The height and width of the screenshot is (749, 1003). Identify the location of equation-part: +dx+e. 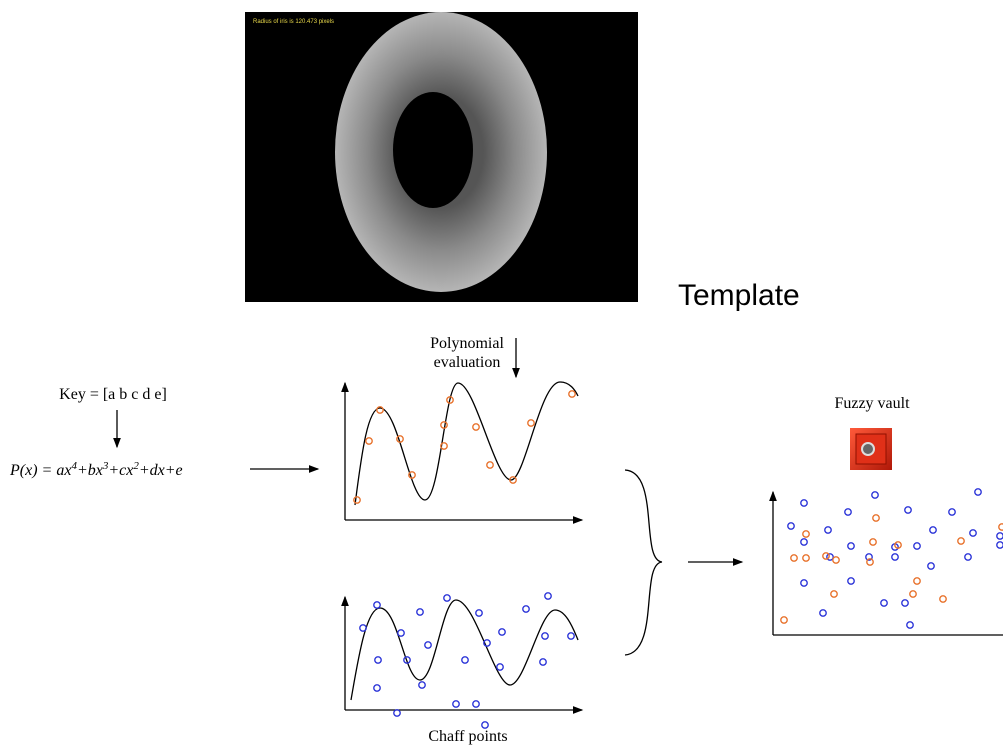
(161, 470).